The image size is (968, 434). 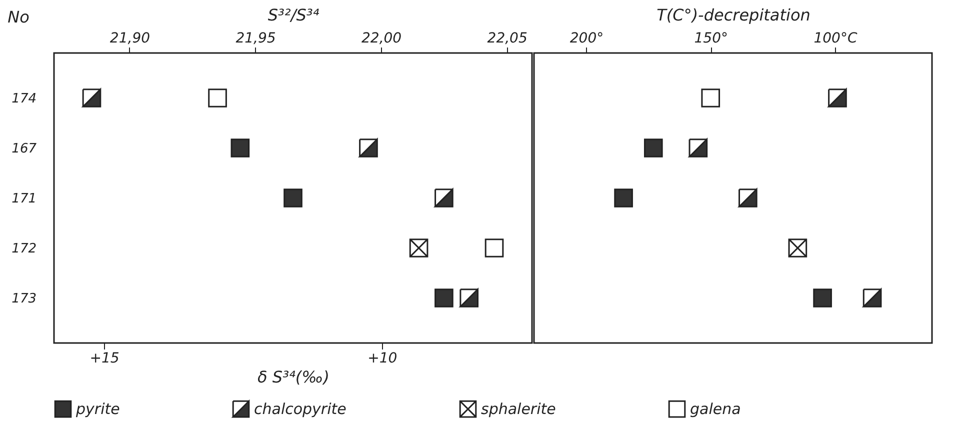 What do you see at coordinates (97, 409) in the screenshot?
I see `legend-label: pyrite` at bounding box center [97, 409].